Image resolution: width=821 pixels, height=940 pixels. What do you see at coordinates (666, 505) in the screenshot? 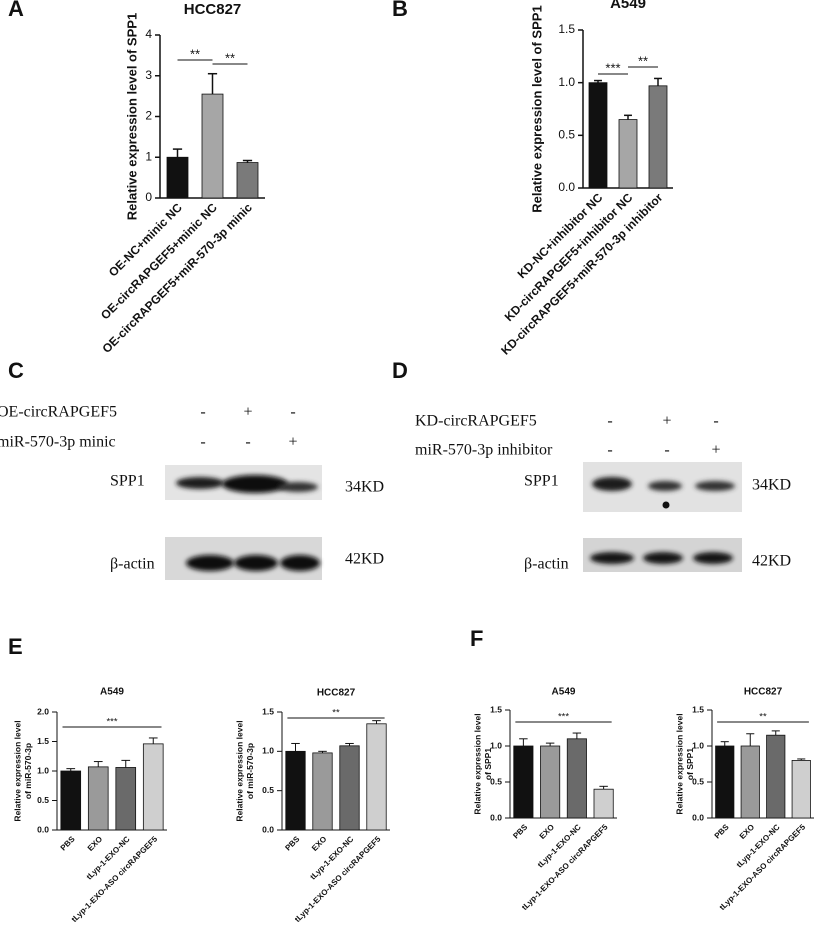
I see `blot-spot` at bounding box center [666, 505].